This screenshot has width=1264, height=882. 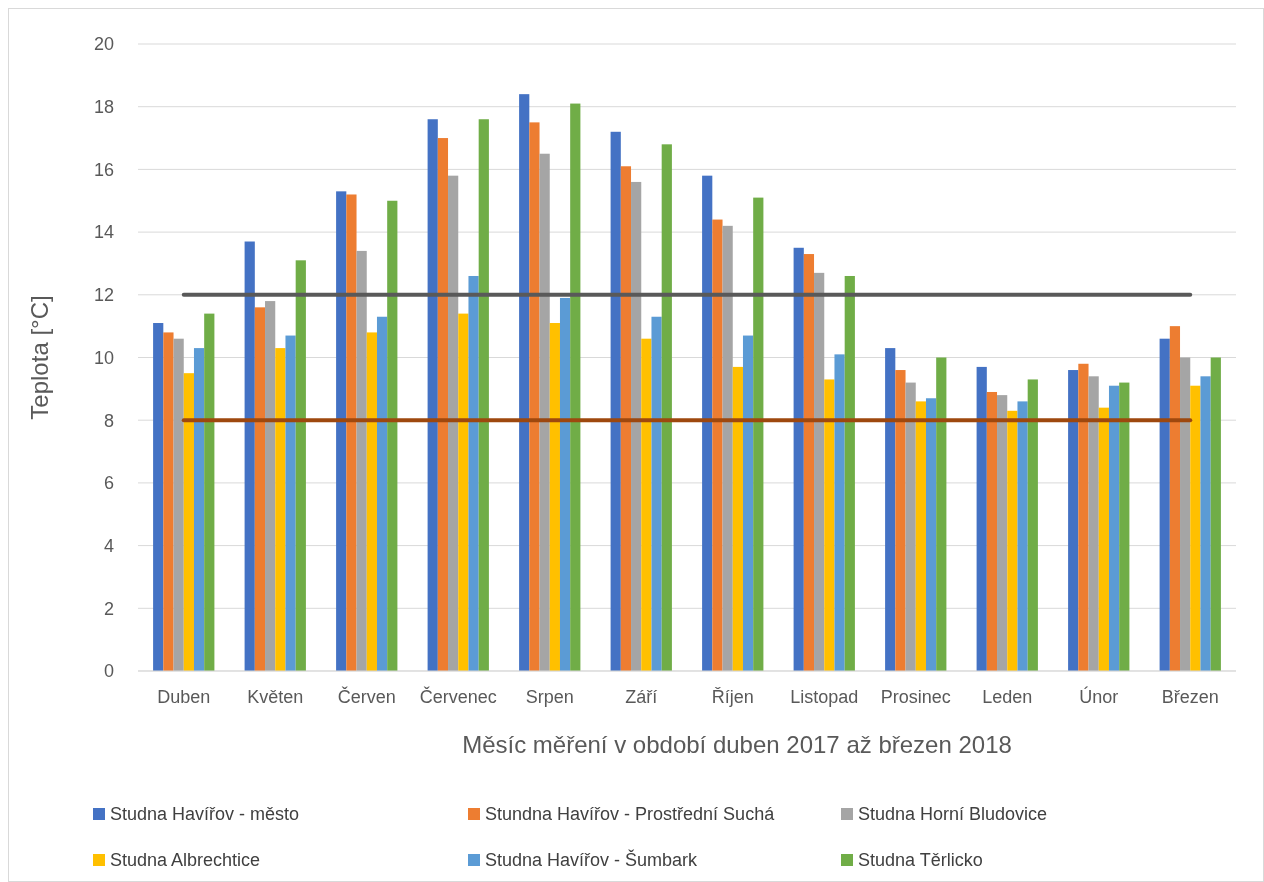 I want to click on legend-label: Studna Havířov - Šumbark, so click(x=592, y=860).